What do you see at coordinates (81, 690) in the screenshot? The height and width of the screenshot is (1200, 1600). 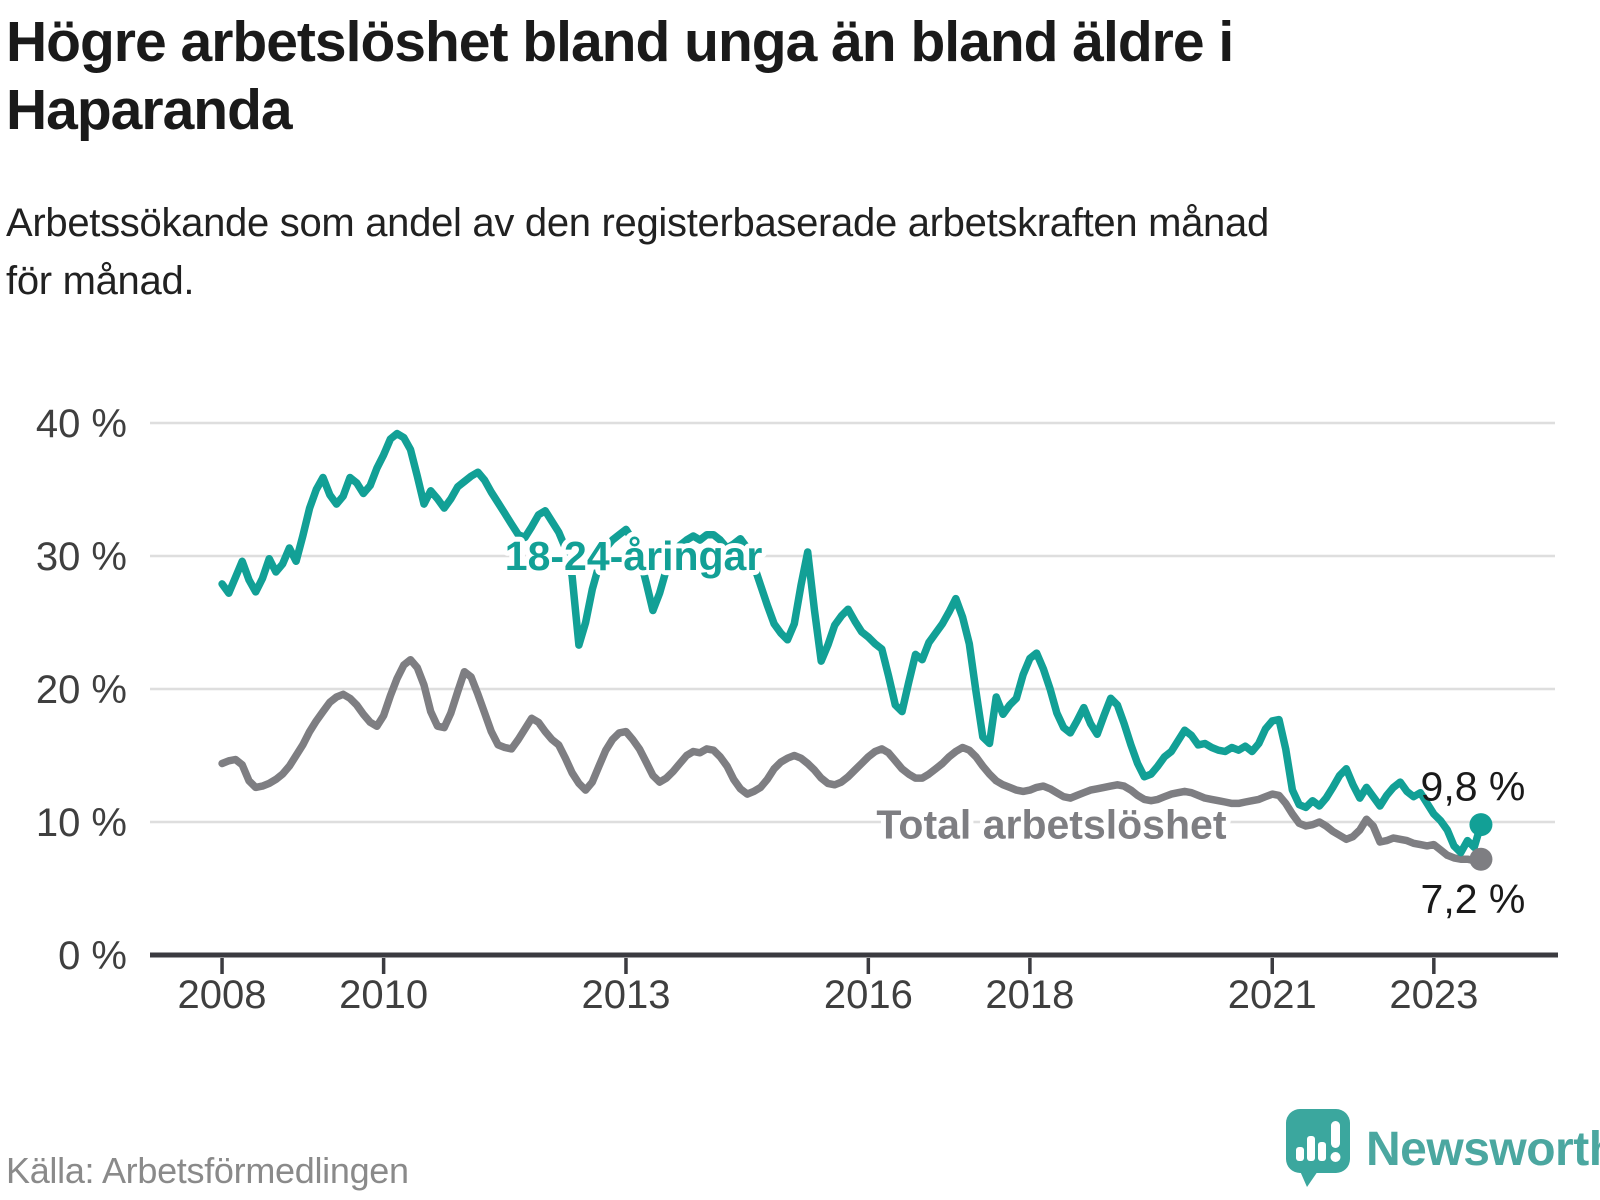 I see `y-axis-tick-label: 20 %` at bounding box center [81, 690].